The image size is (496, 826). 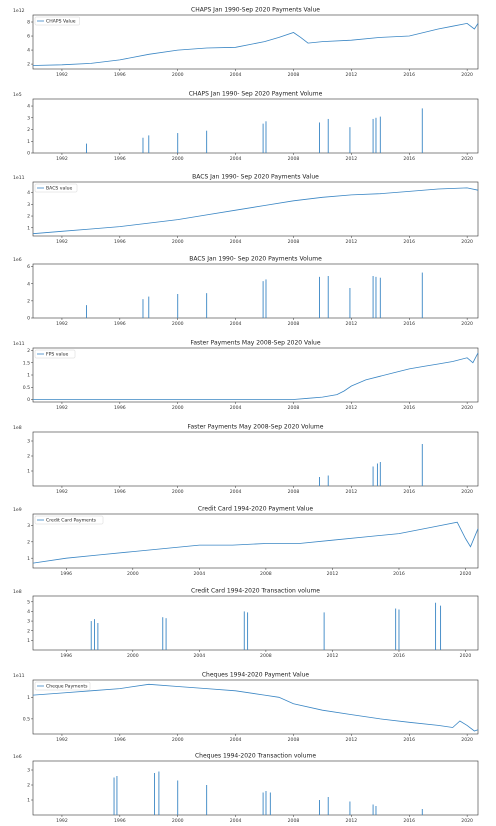 What do you see at coordinates (255, 10) in the screenshot?
I see `chart-title: CHAPS Jan 1990-Sep 2020 Payments Value` at bounding box center [255, 10].